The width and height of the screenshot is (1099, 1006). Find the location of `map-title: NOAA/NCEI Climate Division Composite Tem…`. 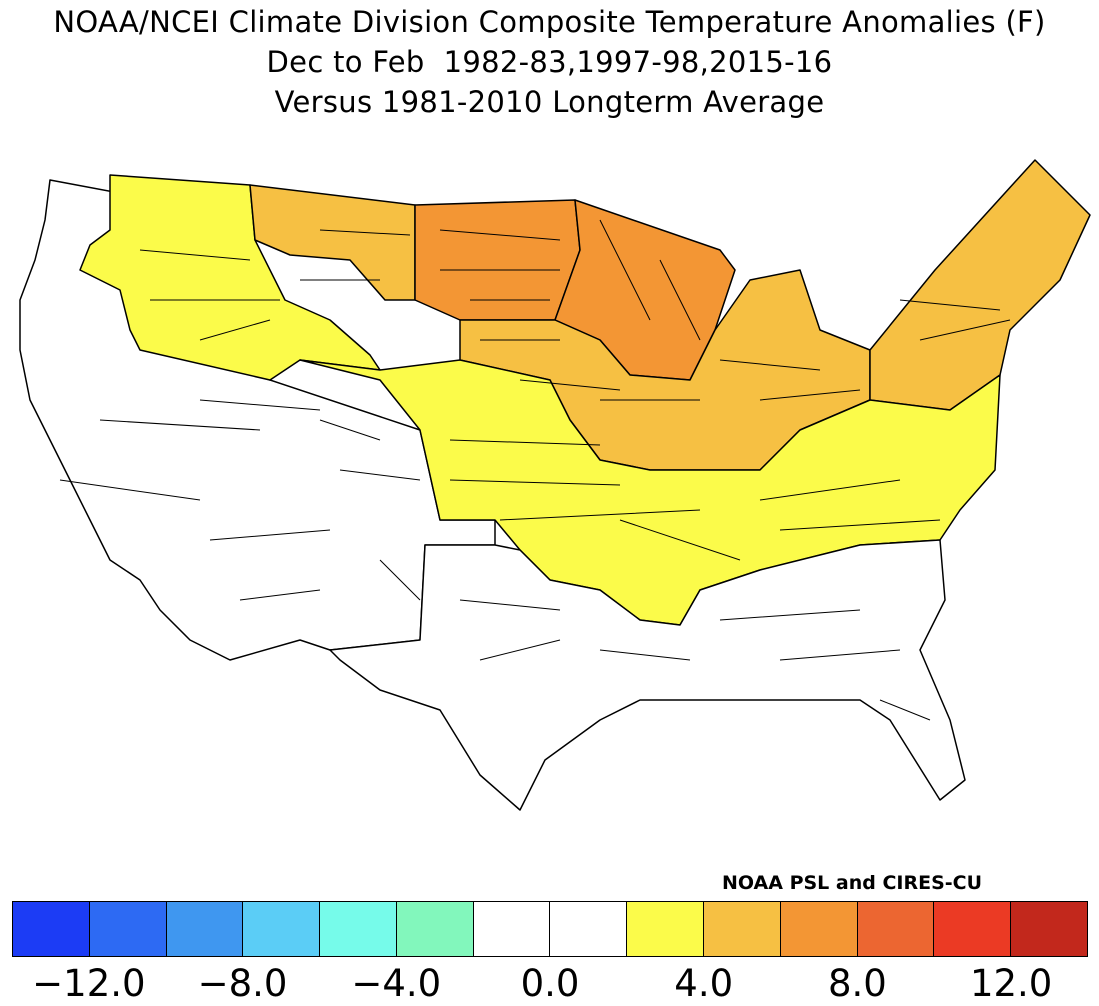

map-title: NOAA/NCEI Climate Division Composite Tem… is located at coordinates (549, 62).